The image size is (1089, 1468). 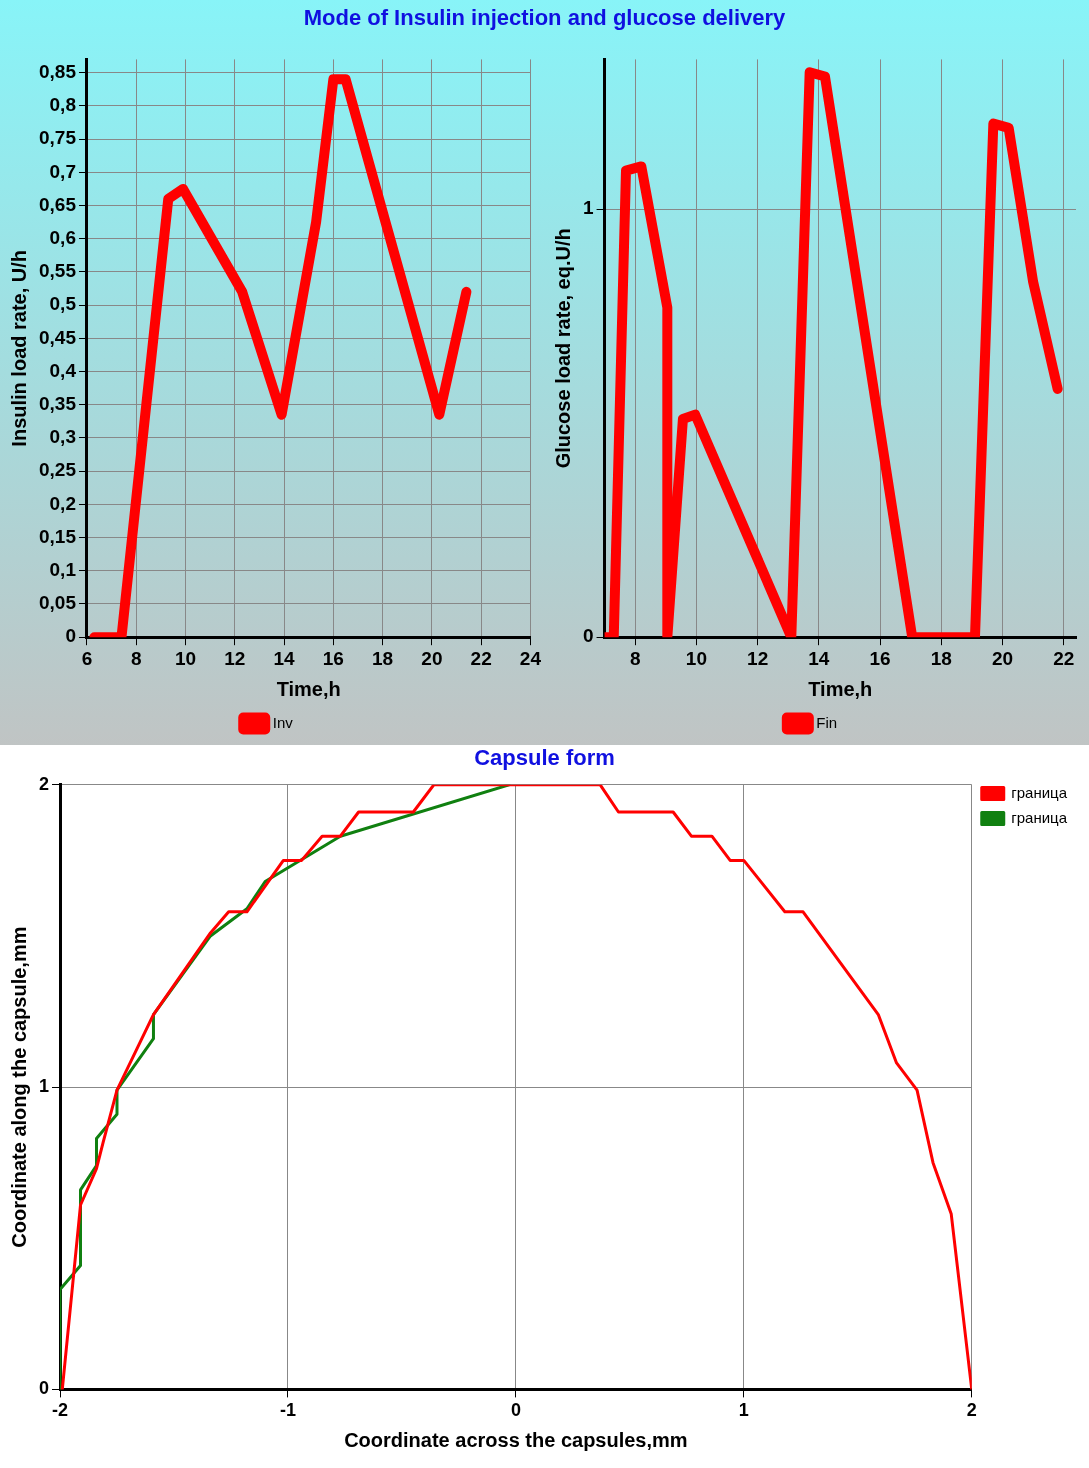 I want to click on y-axis-title: Coordinate along the capsule,mm, so click(x=18, y=1087).